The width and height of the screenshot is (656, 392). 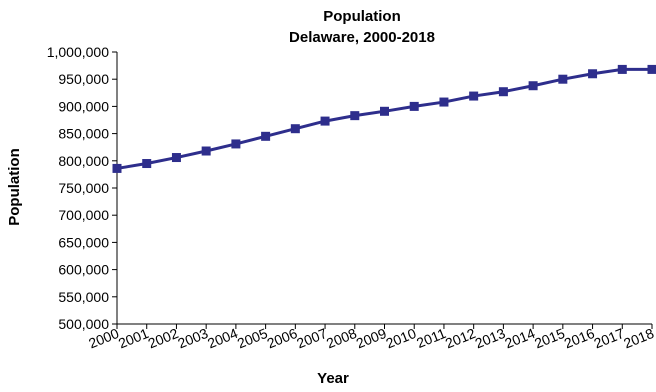 I want to click on x-tick-label: 2010, so click(x=400, y=338).